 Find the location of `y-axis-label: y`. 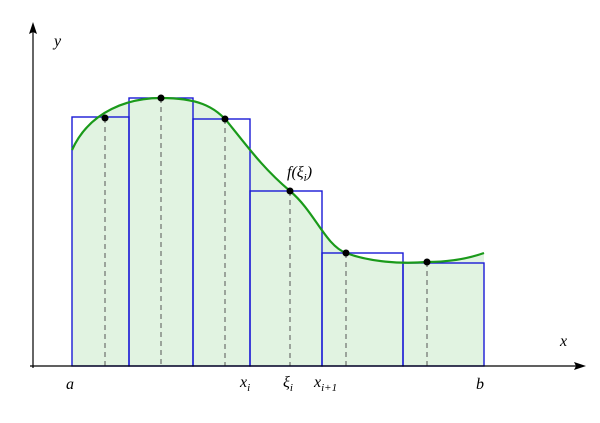

y-axis-label: y is located at coordinates (57, 41).